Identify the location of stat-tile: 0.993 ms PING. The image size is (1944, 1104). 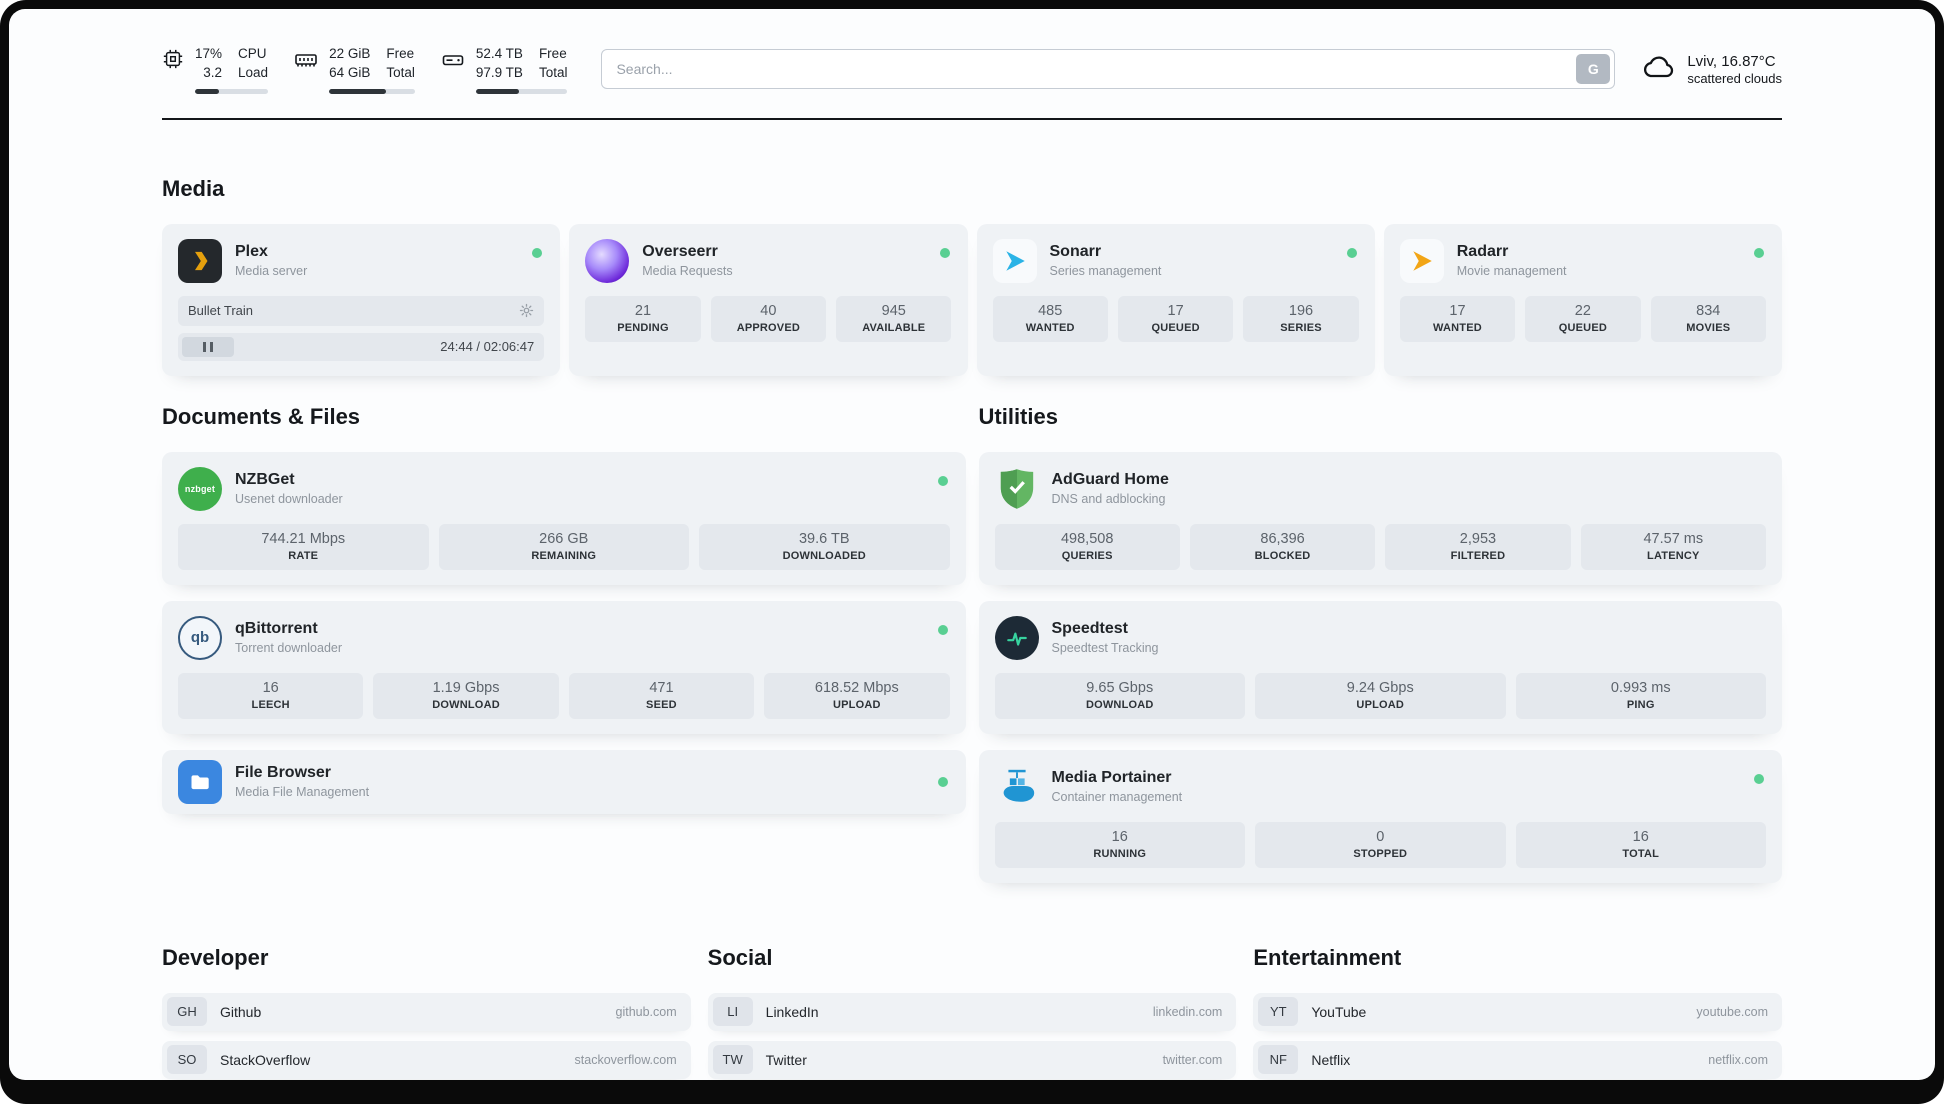
(1640, 695).